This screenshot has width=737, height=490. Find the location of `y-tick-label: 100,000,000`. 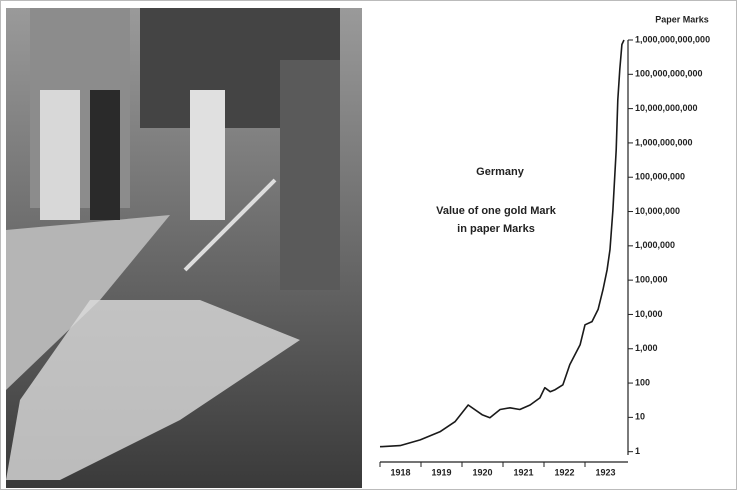

y-tick-label: 100,000,000 is located at coordinates (660, 177).